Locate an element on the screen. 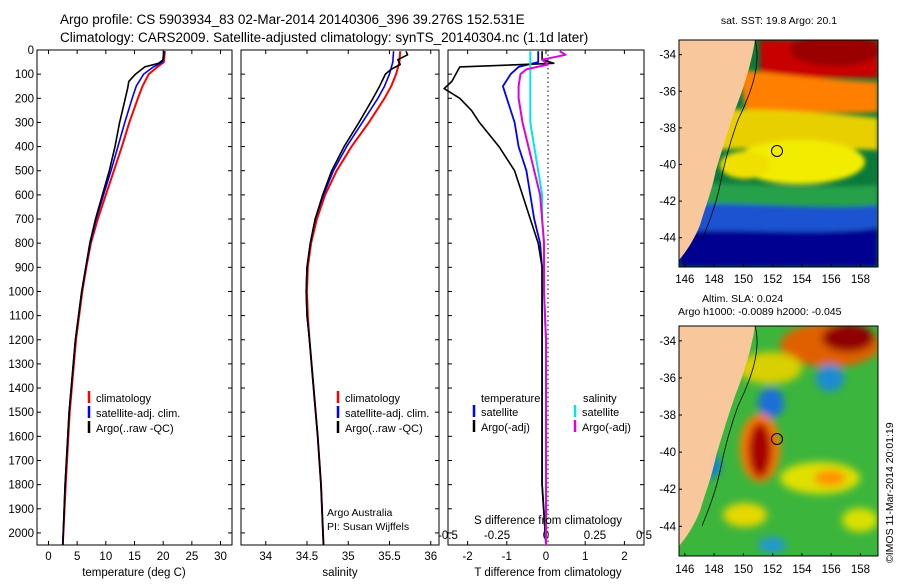 Image resolution: width=900 pixels, height=585 pixels. map-x-tick-label: 150 is located at coordinates (743, 570).